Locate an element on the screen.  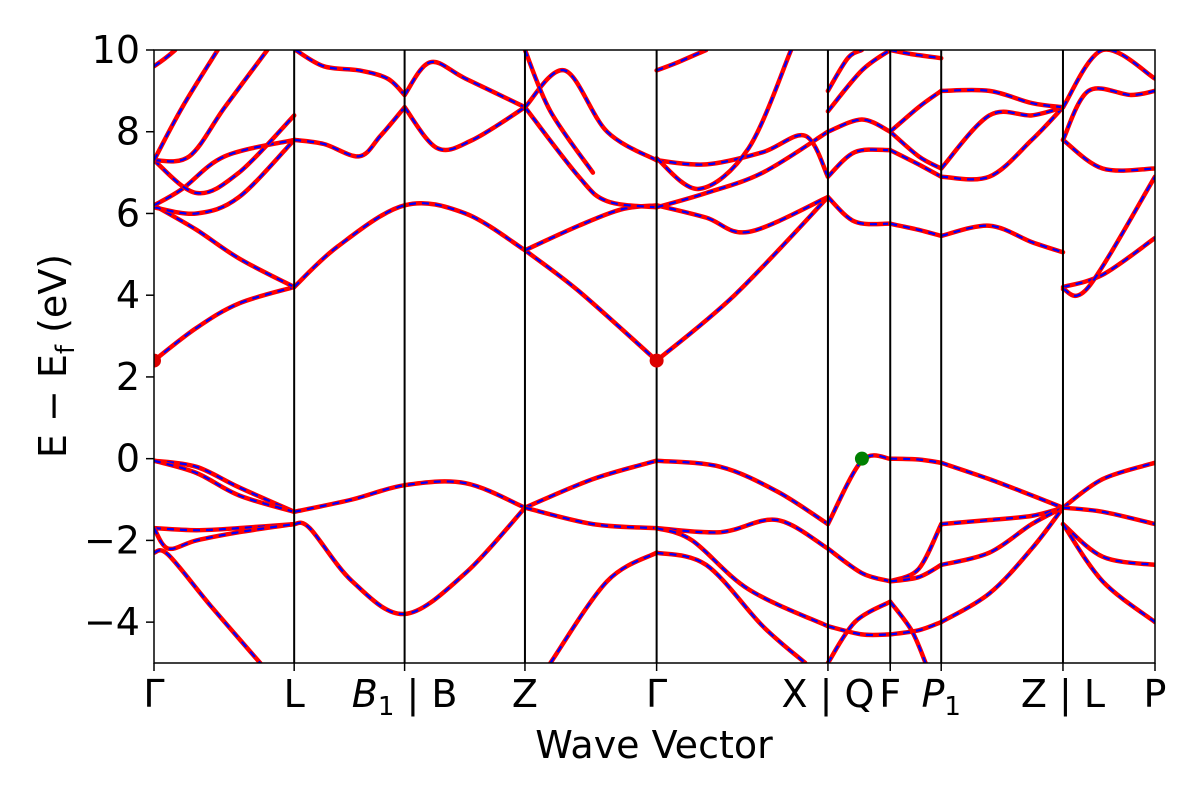
x-tick-label: Γ is located at coordinates (153, 694).